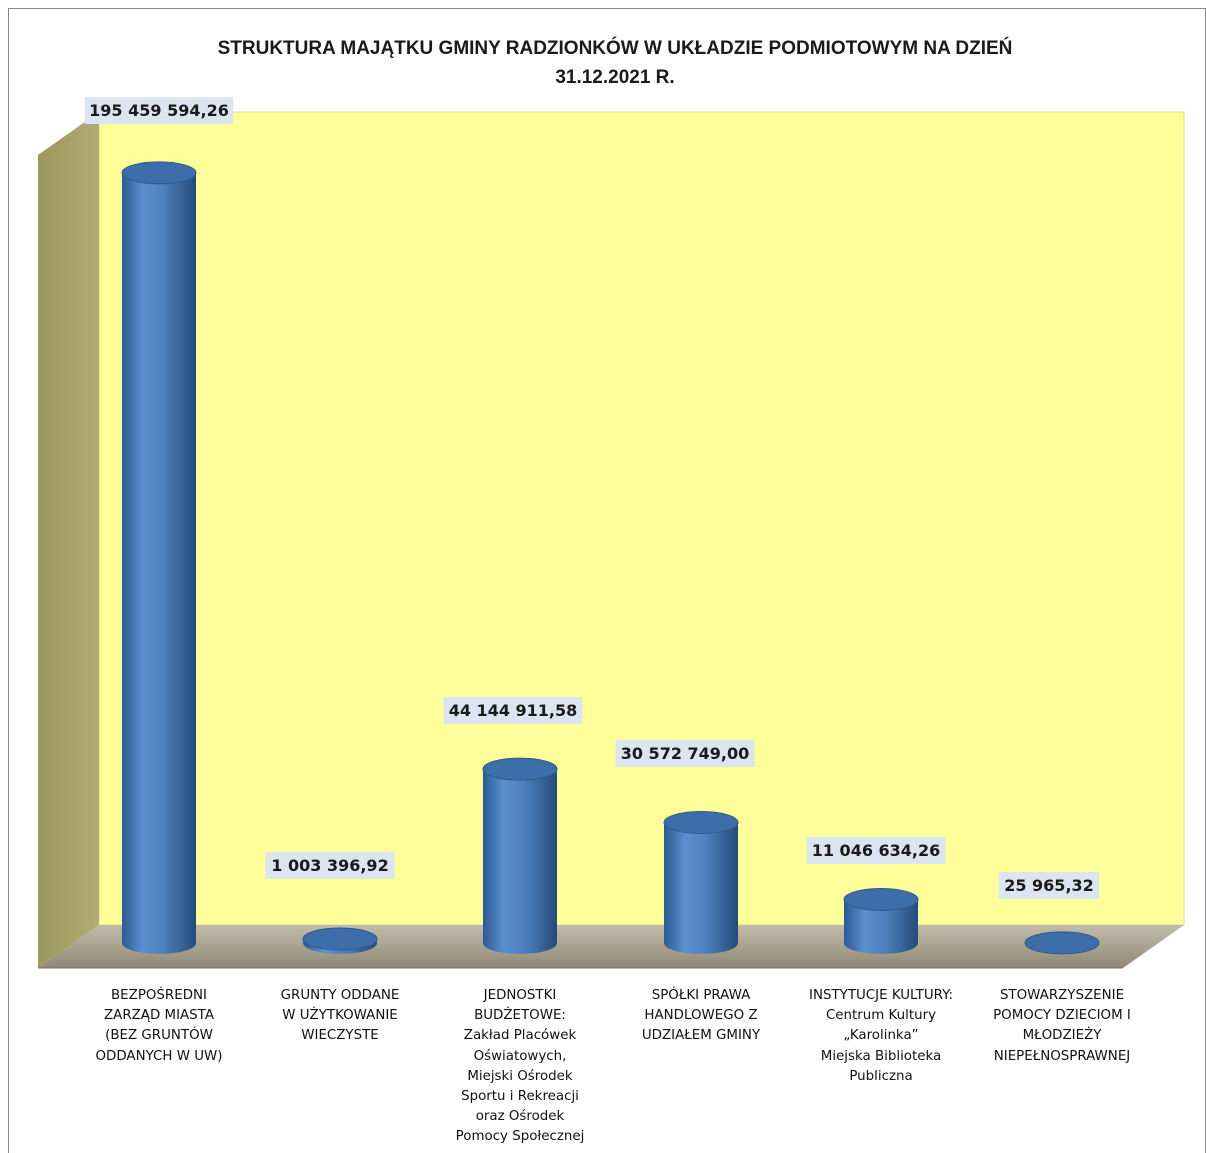 The height and width of the screenshot is (1153, 1206). What do you see at coordinates (1062, 995) in the screenshot?
I see `category-label-line: STOWARZYSZENIE` at bounding box center [1062, 995].